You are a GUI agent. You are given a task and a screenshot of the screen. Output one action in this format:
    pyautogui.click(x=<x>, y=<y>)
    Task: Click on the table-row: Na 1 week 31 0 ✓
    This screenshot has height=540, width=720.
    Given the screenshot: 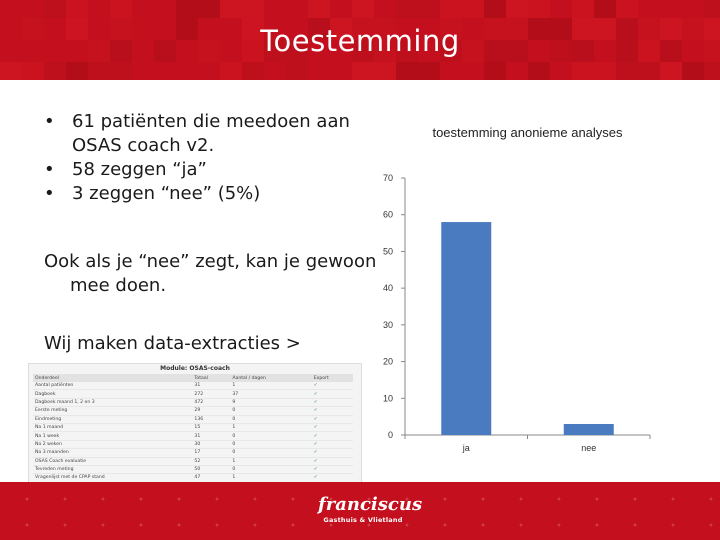 What is the action you would take?
    pyautogui.click(x=193, y=436)
    